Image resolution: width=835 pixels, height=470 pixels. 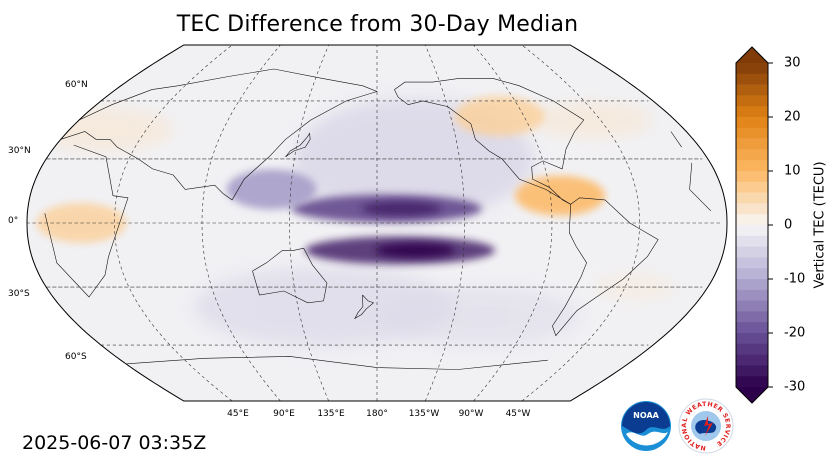 I want to click on lat-label-60n: 60°N, so click(x=76, y=85).